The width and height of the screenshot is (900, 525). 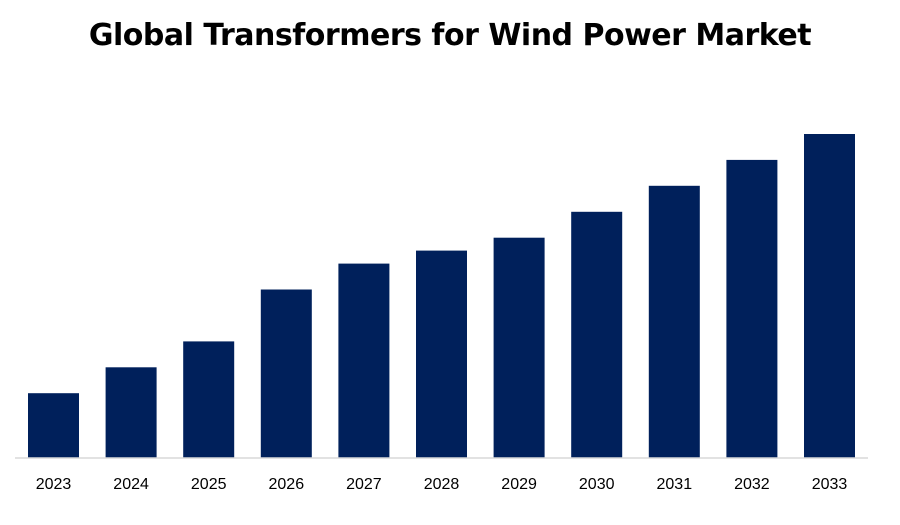 I want to click on x-tick-label-2032: 2032, so click(x=752, y=484).